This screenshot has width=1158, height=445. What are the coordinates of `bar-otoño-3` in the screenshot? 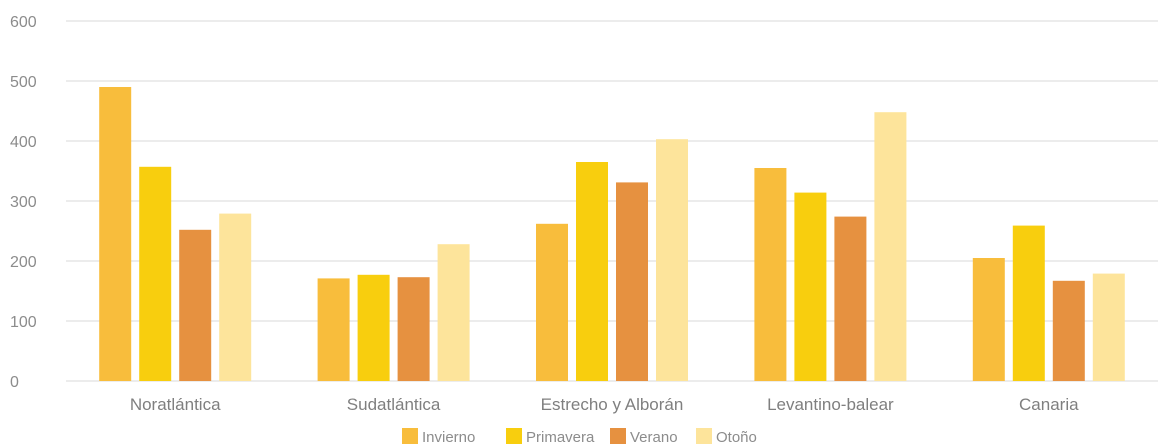 It's located at (890, 246).